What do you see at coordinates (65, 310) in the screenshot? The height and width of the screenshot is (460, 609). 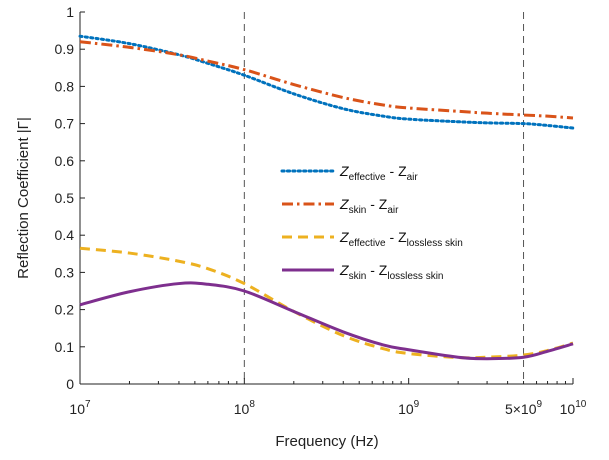 I see `y-tick-label: 0.2` at bounding box center [65, 310].